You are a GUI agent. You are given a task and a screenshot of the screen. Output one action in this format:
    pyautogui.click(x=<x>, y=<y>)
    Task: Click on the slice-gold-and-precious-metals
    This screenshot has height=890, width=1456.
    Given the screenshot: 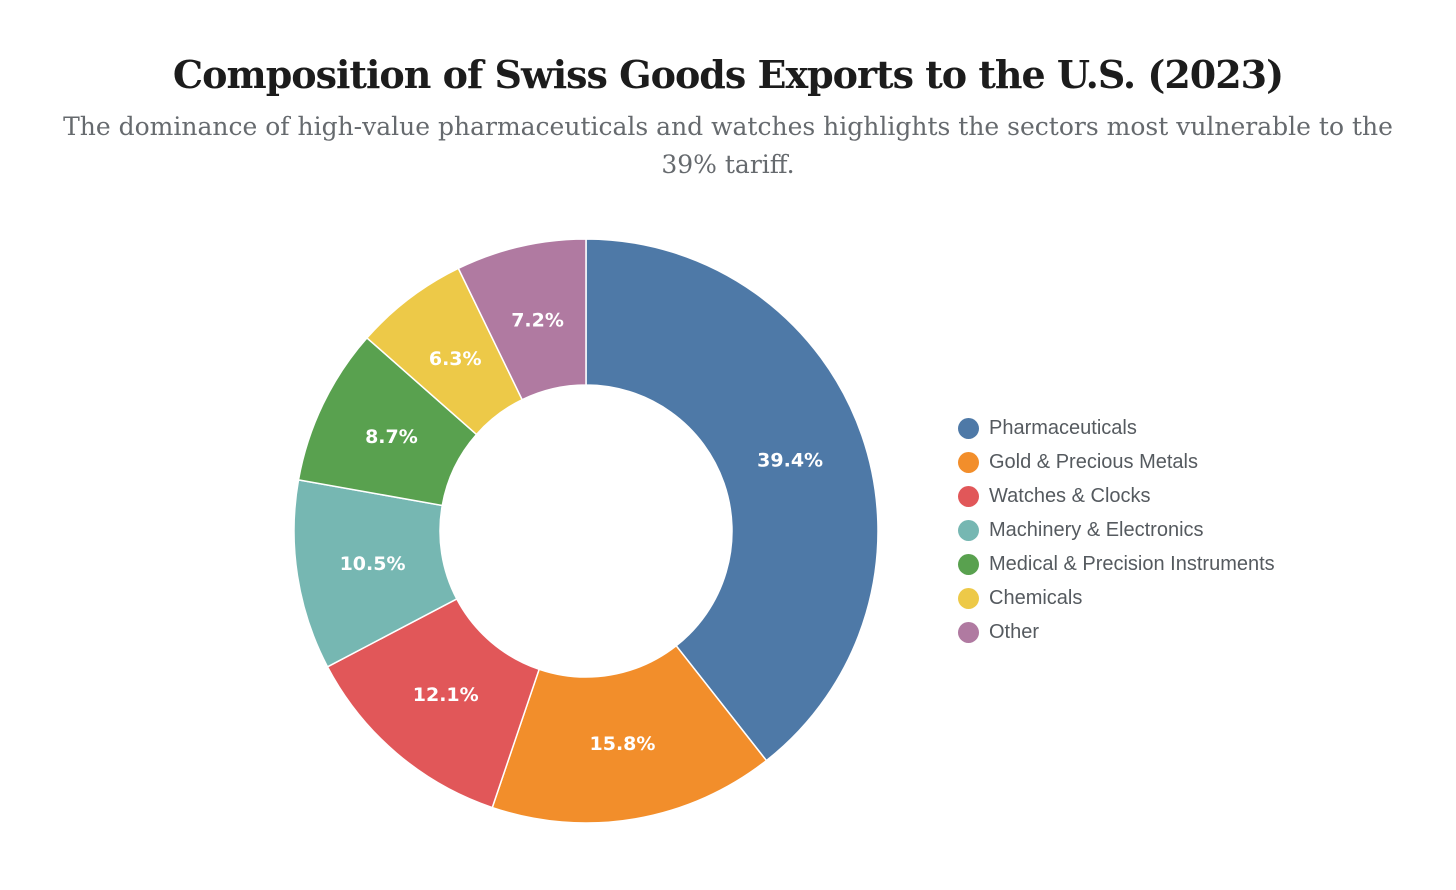 What is the action you would take?
    pyautogui.click(x=629, y=734)
    